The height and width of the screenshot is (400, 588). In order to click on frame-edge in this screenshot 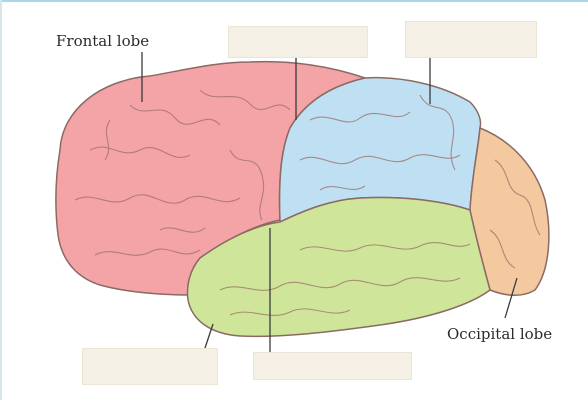, I will do `click(1, 200)`.